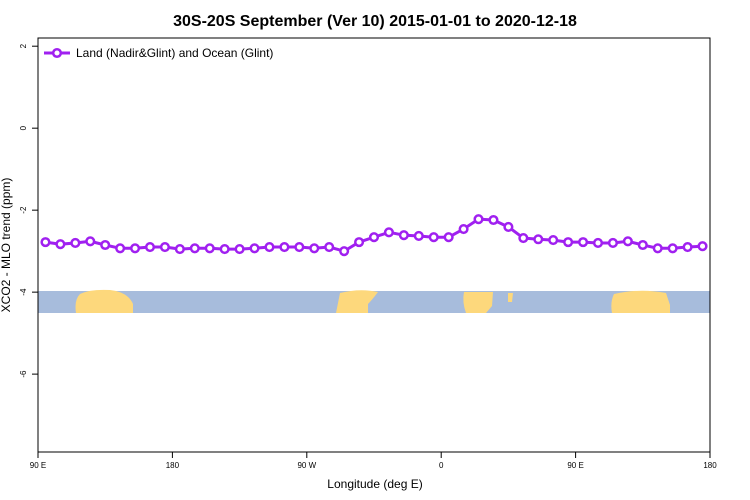 Image resolution: width=750 pixels, height=500 pixels. Describe the element at coordinates (57, 53) in the screenshot. I see `legend-marker` at that location.